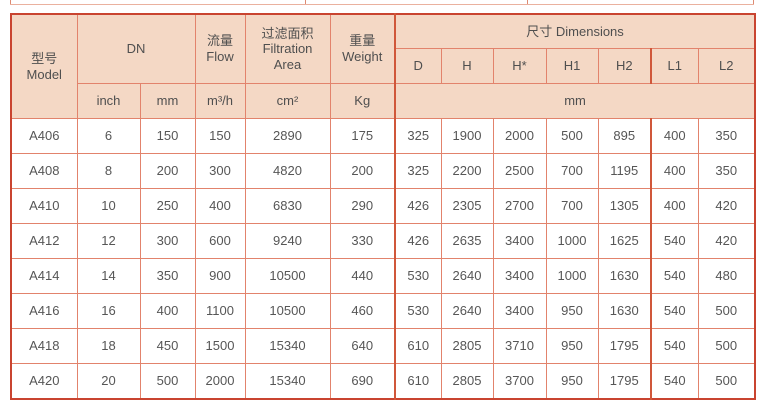 The width and height of the screenshot is (776, 416). What do you see at coordinates (418, 276) in the screenshot?
I see `value-cell: 530` at bounding box center [418, 276].